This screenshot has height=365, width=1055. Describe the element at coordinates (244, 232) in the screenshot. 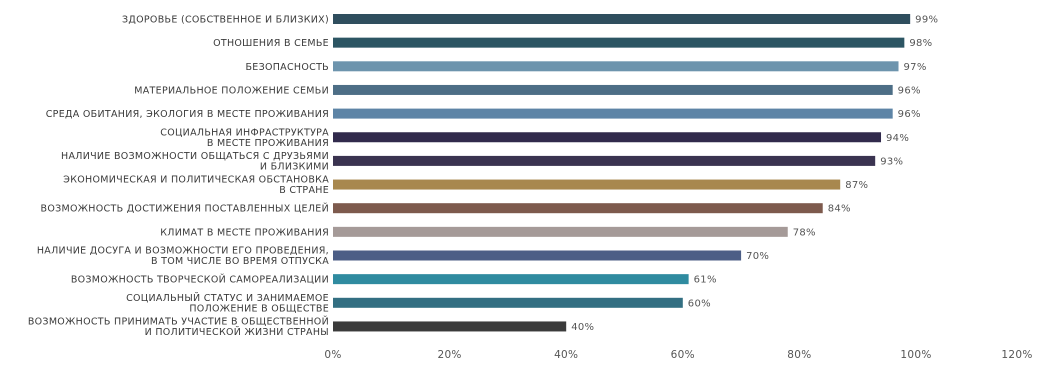

I see `category-label: КЛИМАТ В МЕСТЕ ПРОЖИВАНИЯ` at that location.